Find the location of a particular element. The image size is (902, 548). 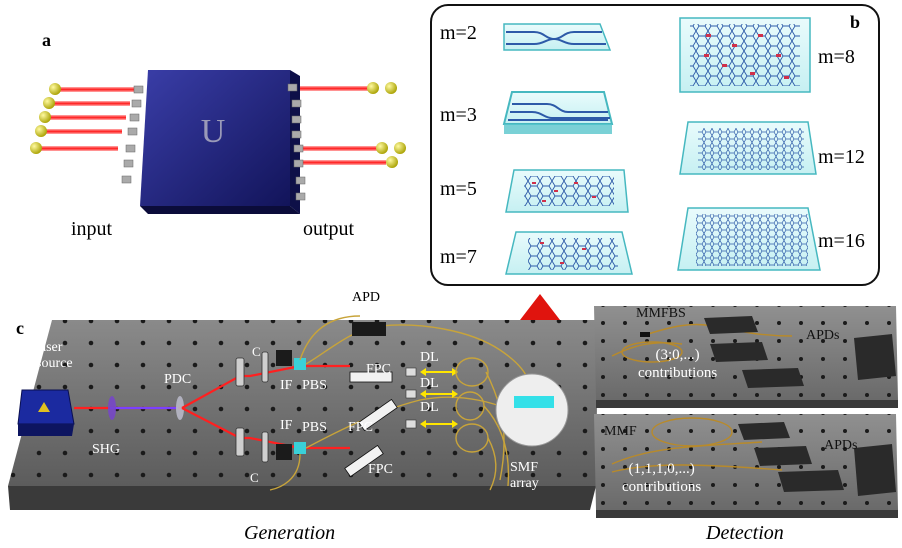

pbs-bottom-label: PBS is located at coordinates (314, 427).